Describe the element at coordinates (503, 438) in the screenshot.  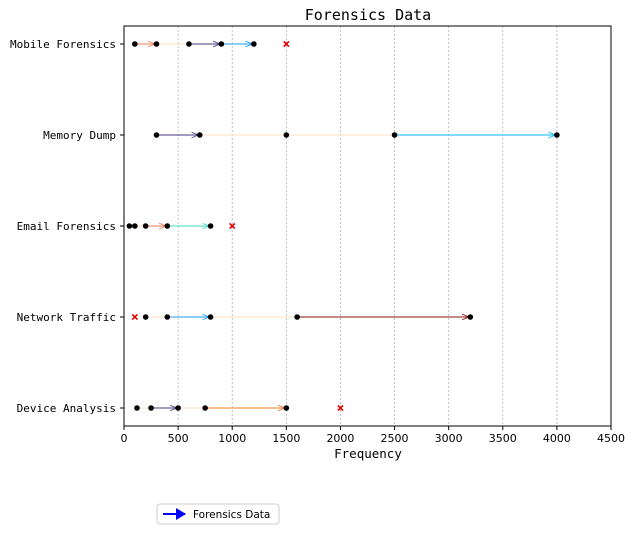
I see `x-tick-label: 3500` at that location.